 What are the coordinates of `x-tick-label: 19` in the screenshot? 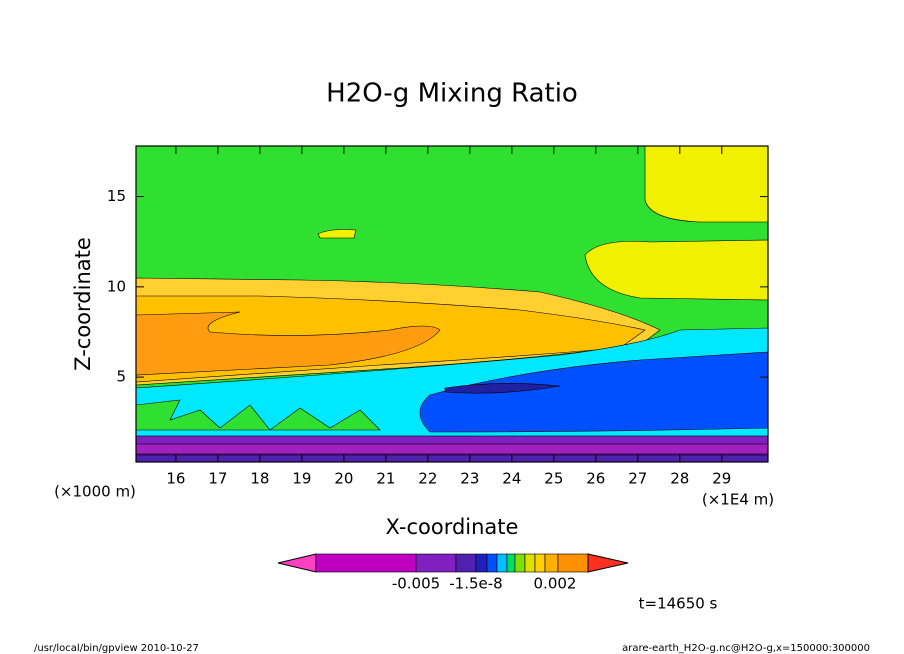 It's located at (301, 479).